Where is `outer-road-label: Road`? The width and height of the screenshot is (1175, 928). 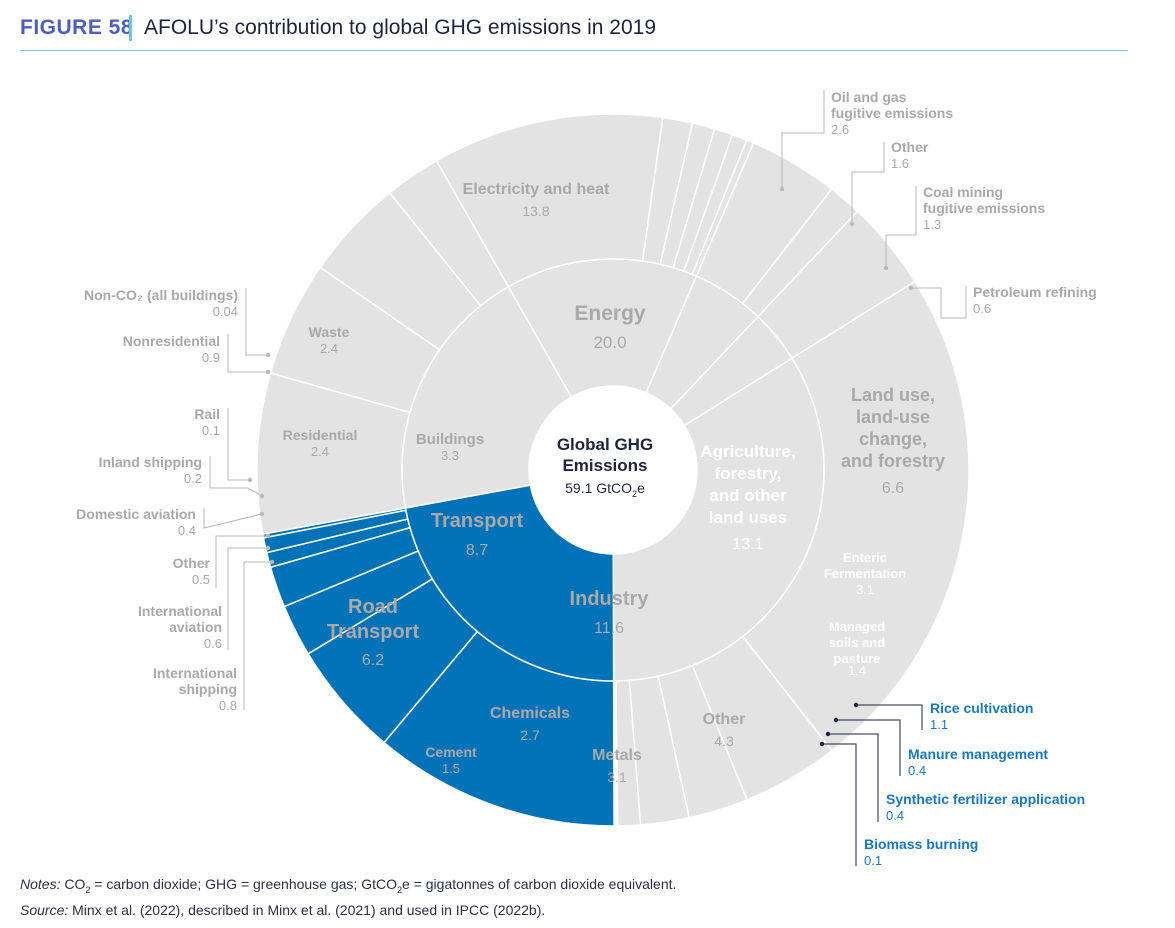
outer-road-label: Road is located at coordinates (373, 607).